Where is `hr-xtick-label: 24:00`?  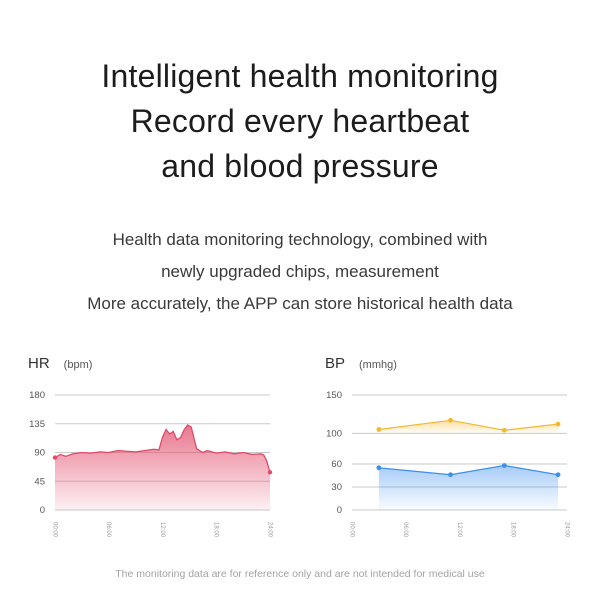
hr-xtick-label: 24:00 is located at coordinates (269, 530).